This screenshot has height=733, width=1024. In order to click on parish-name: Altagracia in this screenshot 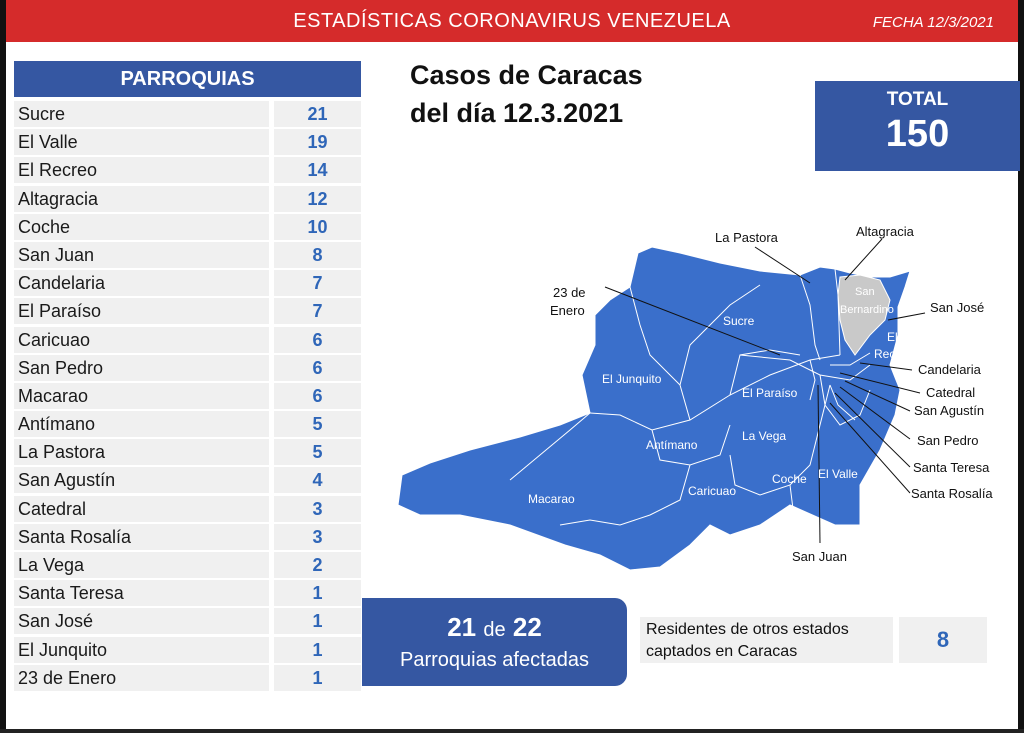, I will do `click(142, 198)`.